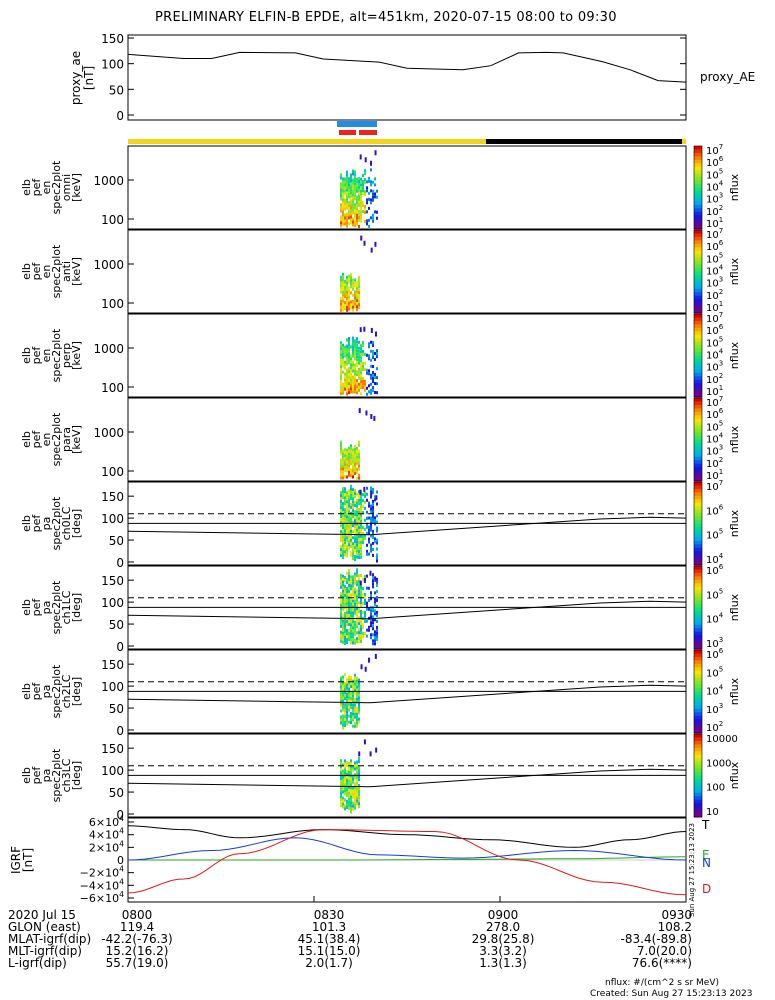  What do you see at coordinates (656, 939) in the screenshot?
I see `footer-value: -83.4(-89.8)` at bounding box center [656, 939].